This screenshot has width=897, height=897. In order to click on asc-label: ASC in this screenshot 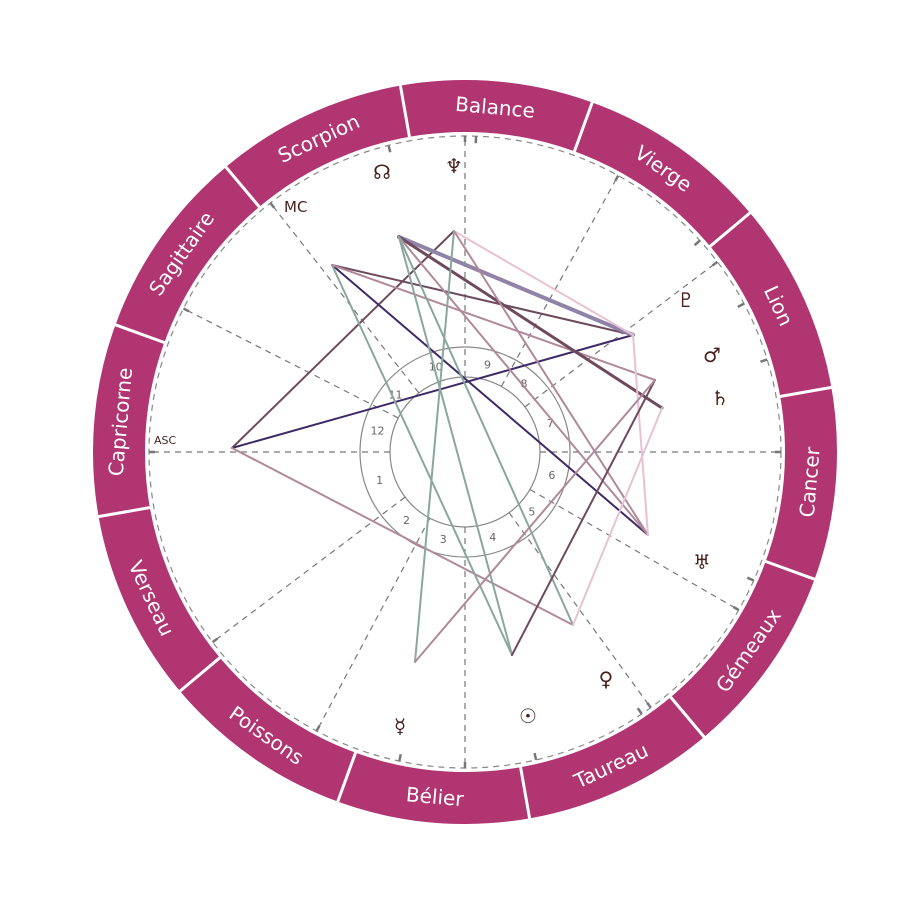, I will do `click(165, 440)`.